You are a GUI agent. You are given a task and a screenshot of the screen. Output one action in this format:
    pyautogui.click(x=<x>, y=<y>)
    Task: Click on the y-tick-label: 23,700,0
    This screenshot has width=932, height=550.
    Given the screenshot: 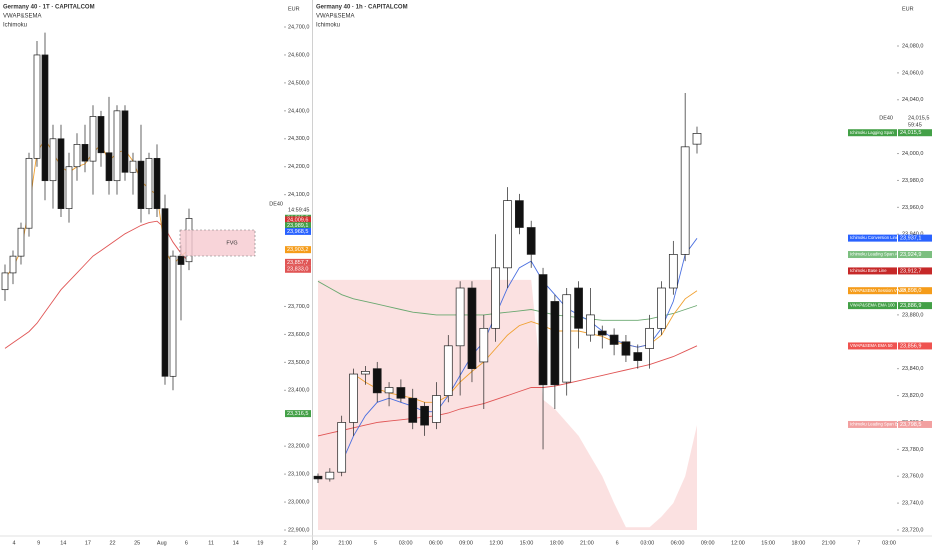 What is the action you would take?
    pyautogui.click(x=298, y=307)
    